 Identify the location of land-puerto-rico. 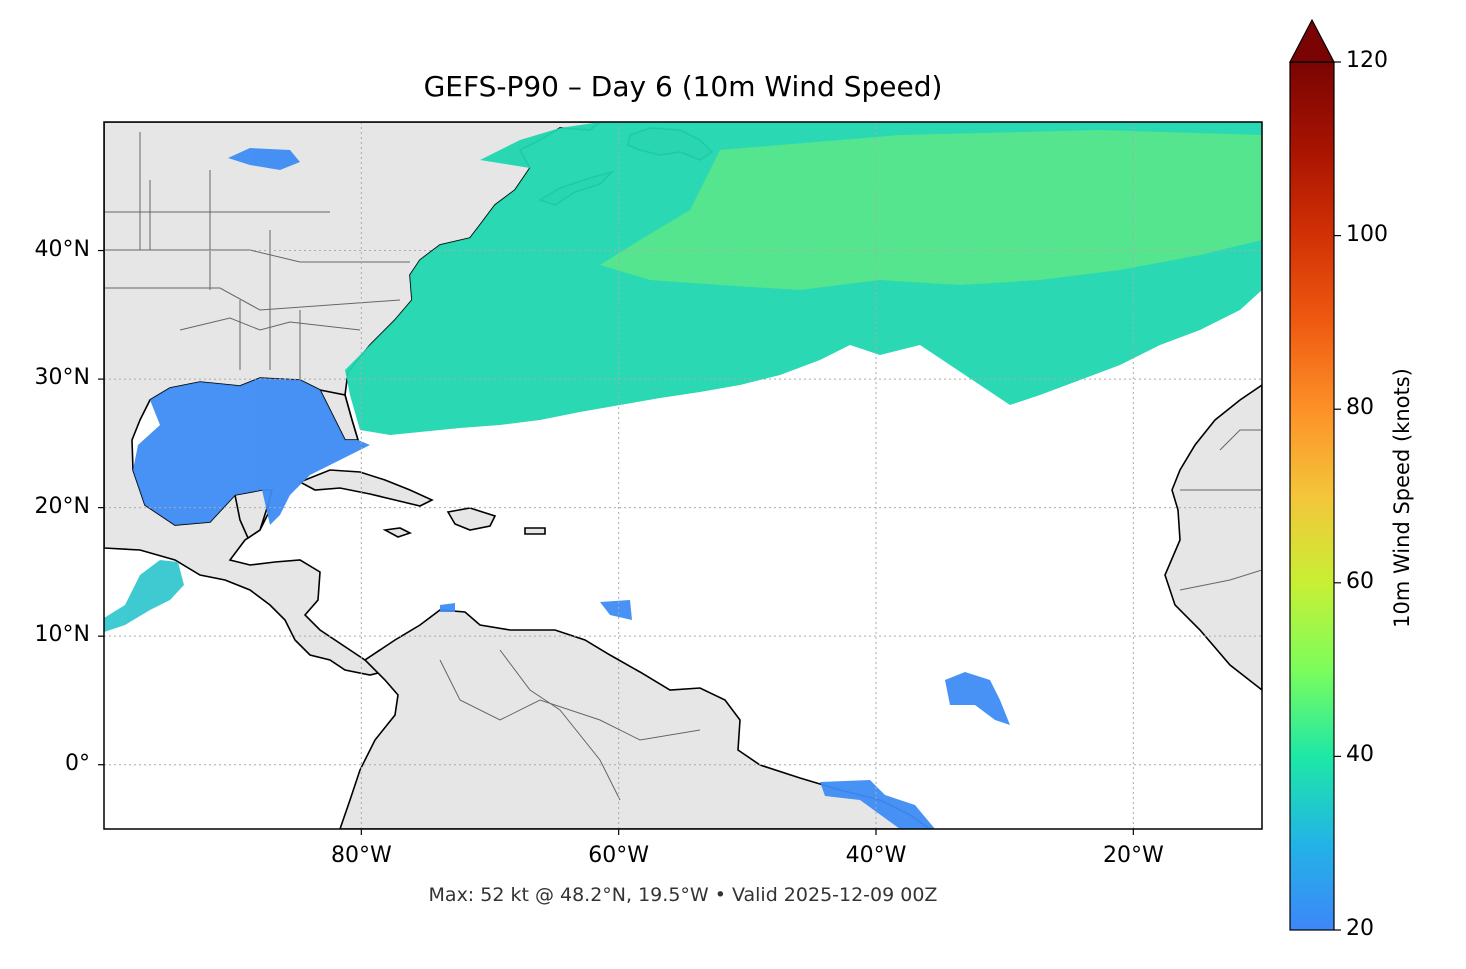
(535, 531).